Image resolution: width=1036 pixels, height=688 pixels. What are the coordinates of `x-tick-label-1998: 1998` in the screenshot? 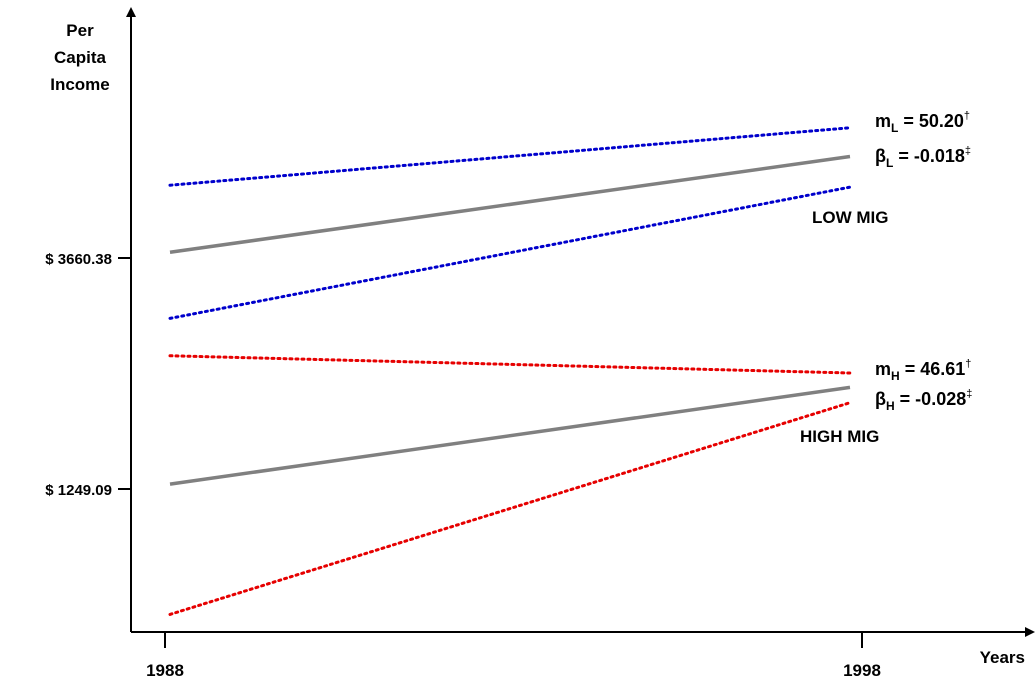 It's located at (862, 670).